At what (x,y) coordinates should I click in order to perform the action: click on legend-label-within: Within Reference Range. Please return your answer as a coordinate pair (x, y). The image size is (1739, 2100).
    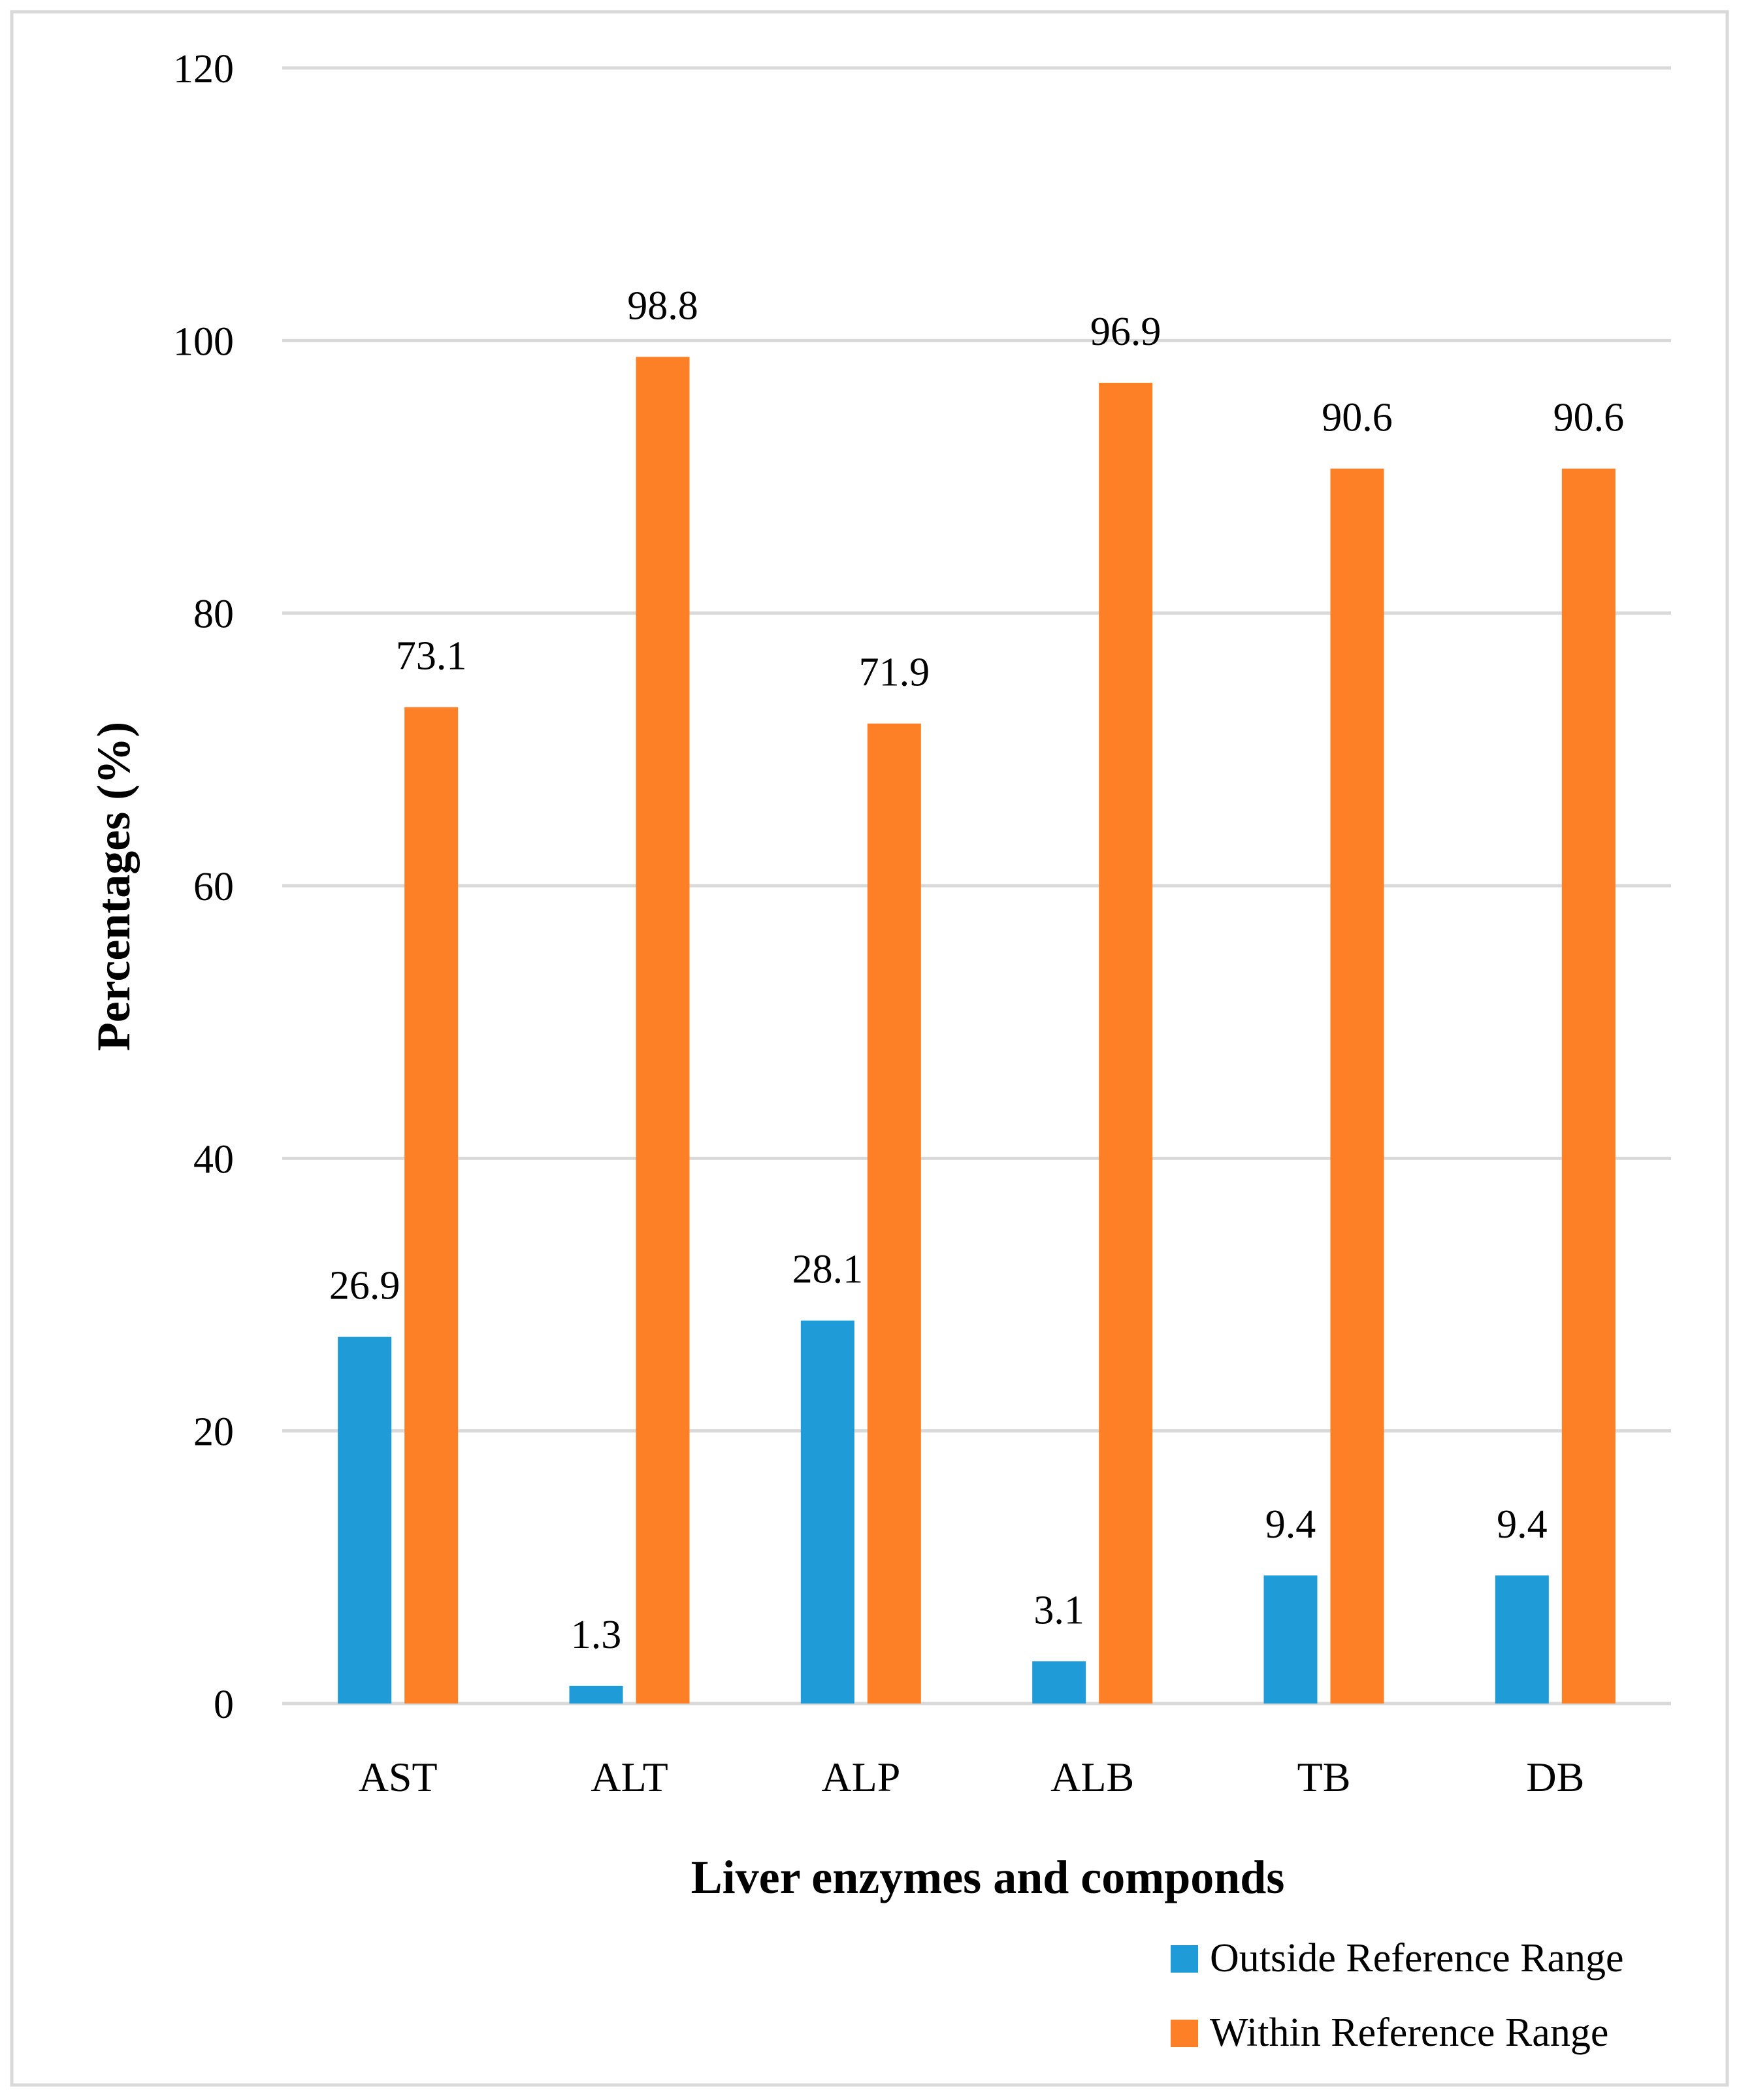
    Looking at the image, I should click on (1409, 2033).